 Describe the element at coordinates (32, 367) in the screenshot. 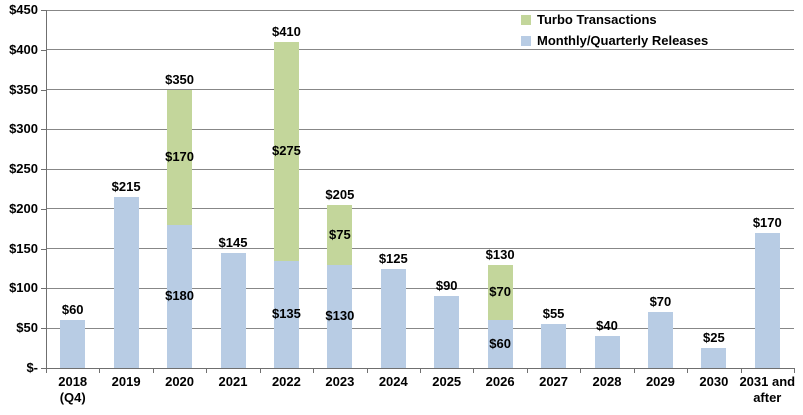

I see `y-axis-tick-label: $-` at that location.